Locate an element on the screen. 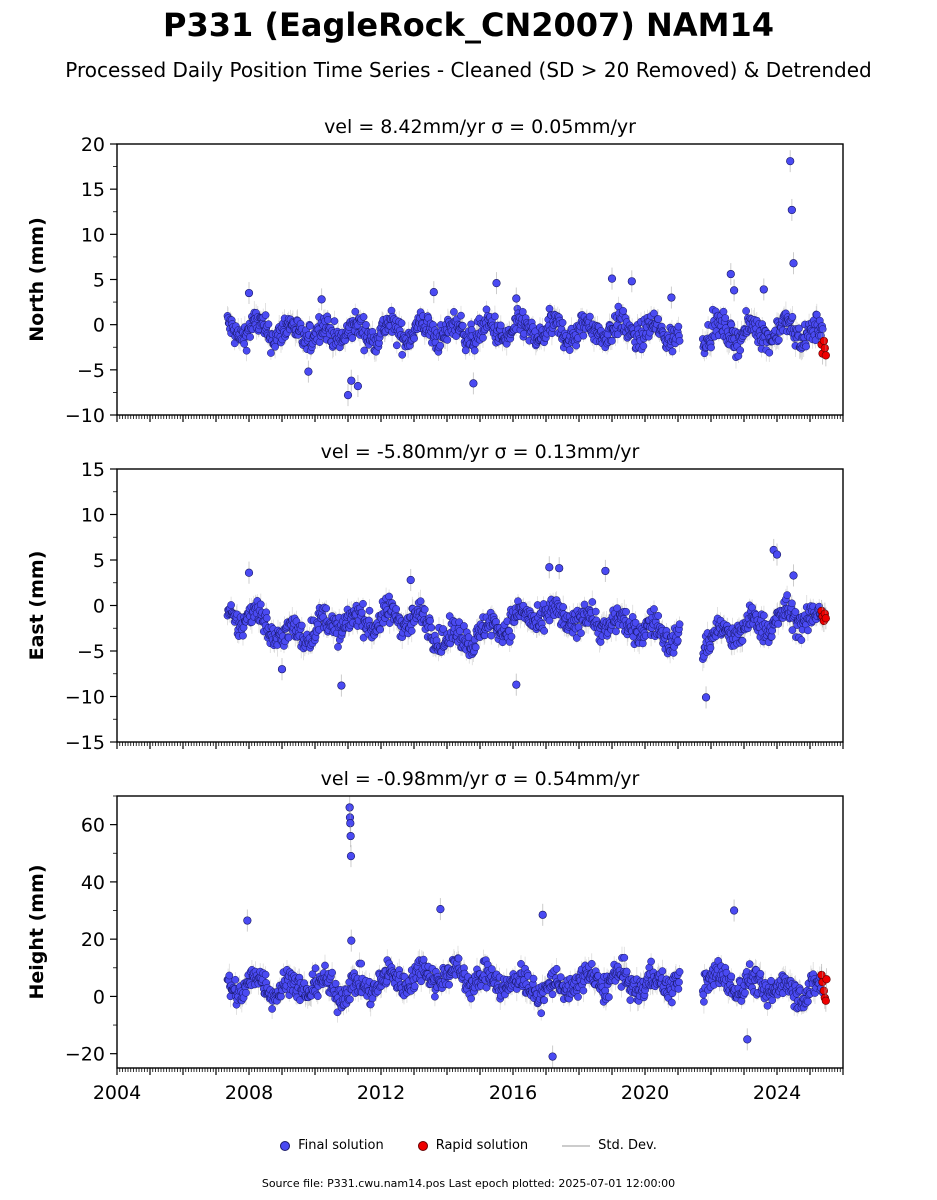  outlier-points is located at coordinates (521, 623).